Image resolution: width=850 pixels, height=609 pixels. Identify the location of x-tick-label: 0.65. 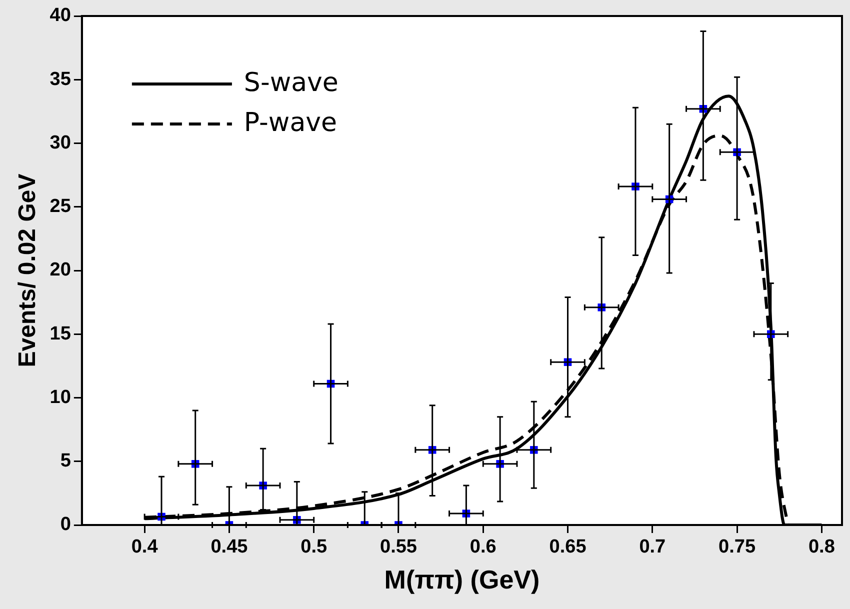
(568, 547).